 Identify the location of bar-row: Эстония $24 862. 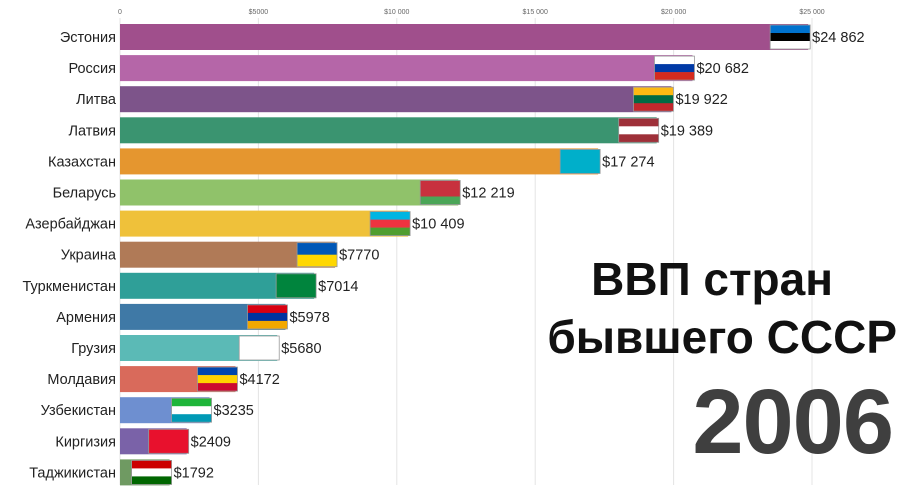
(462, 37).